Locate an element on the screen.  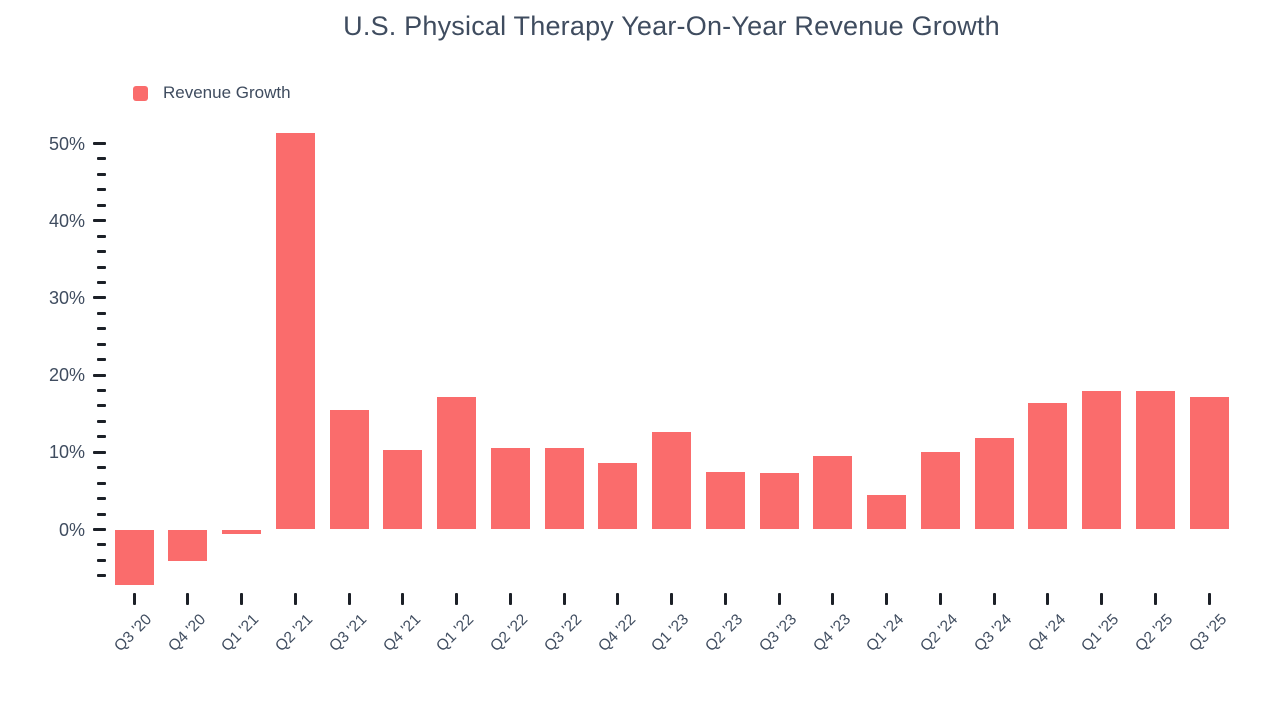
x-axis-tick-label: Q3 '21 is located at coordinates (348, 633).